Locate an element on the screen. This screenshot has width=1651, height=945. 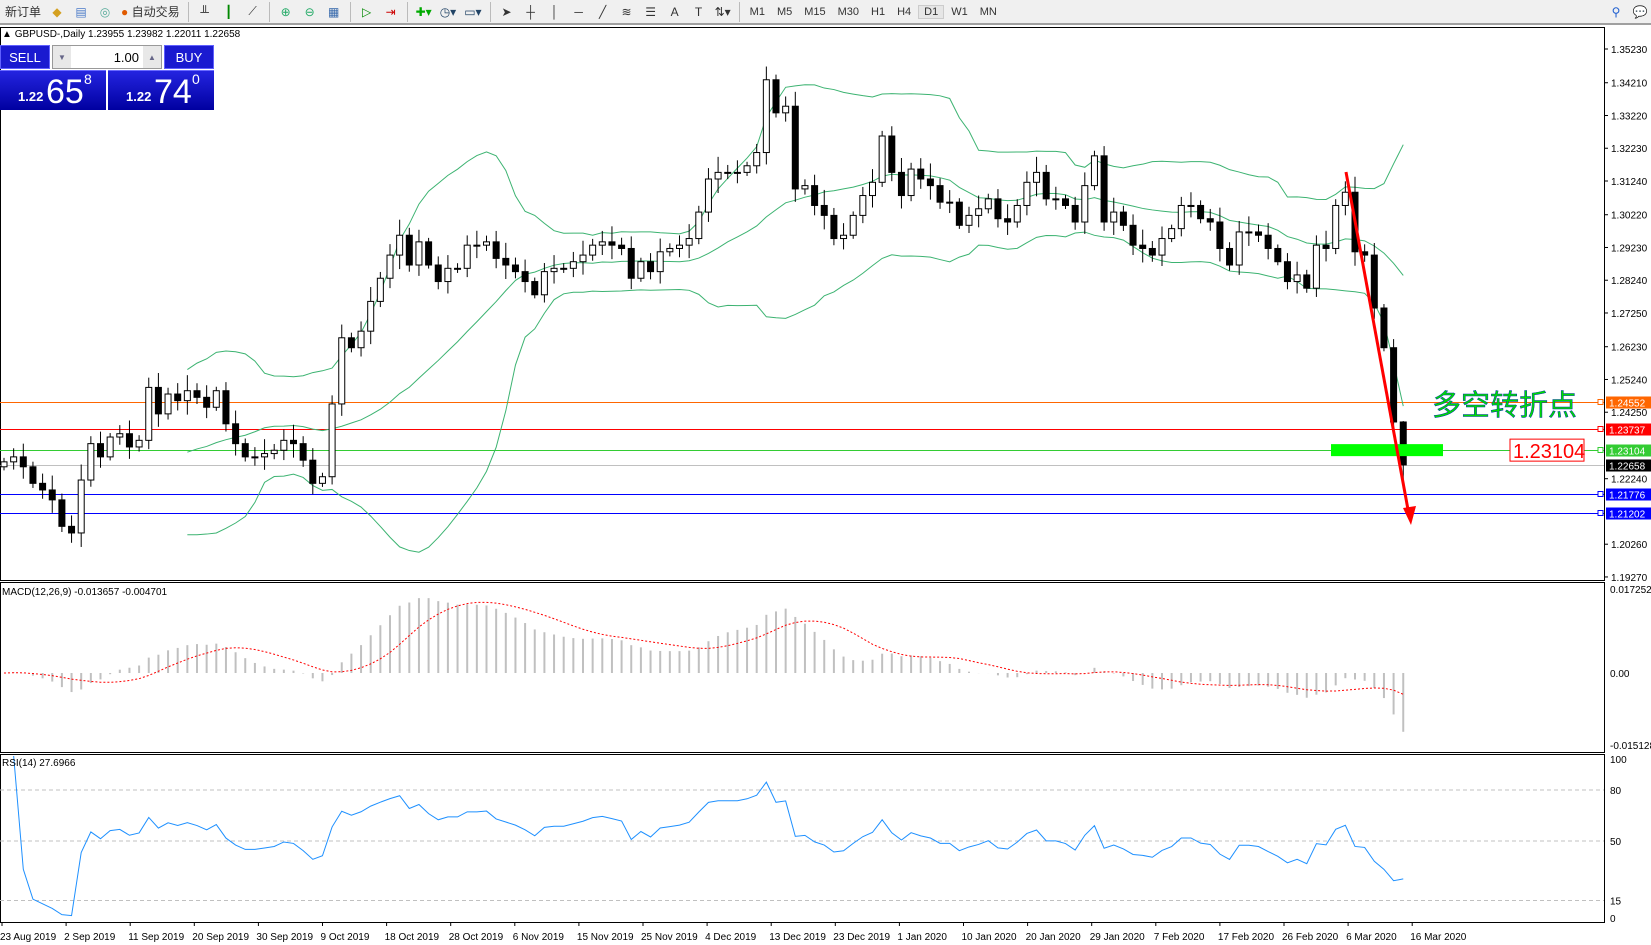
timeframe-w1: W1 is located at coordinates (959, 11).